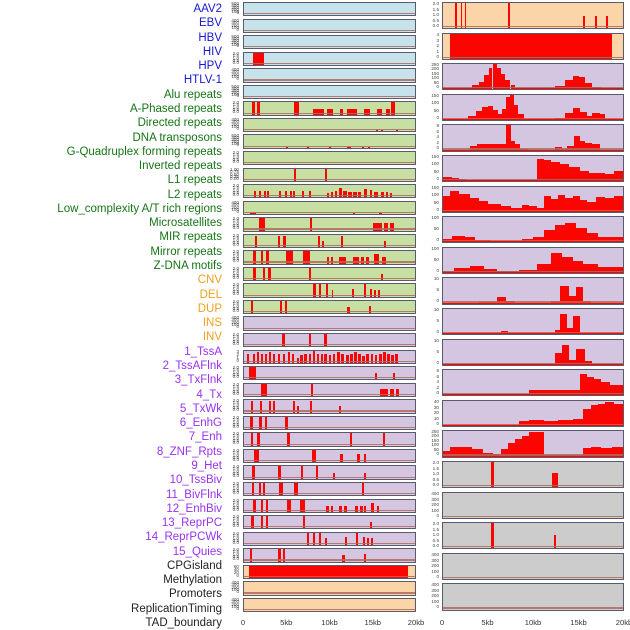 Image resolution: width=630 pixels, height=630 pixels. Describe the element at coordinates (533, 455) in the screenshot. I see `track-baseline` at that location.